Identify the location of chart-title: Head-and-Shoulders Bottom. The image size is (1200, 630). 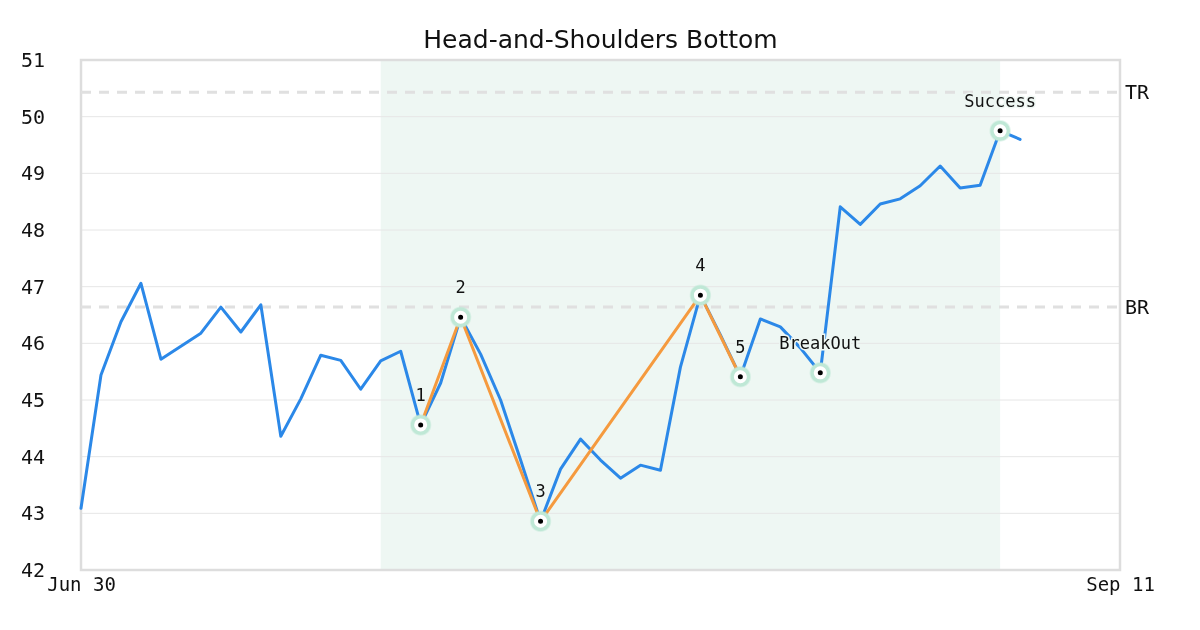
(600, 39).